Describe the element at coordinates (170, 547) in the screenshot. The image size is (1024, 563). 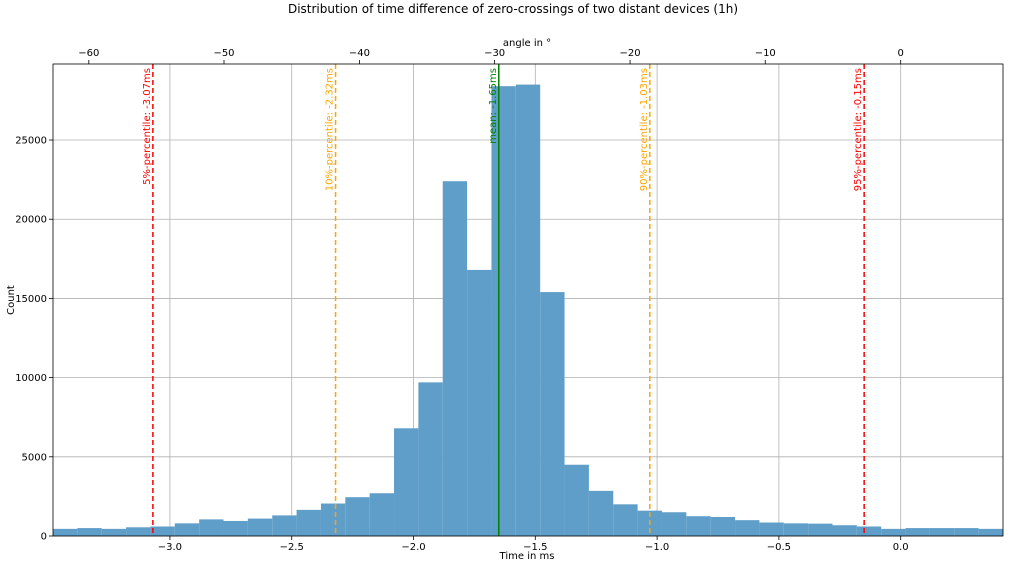
I see `x-tick-label: −3.0` at that location.